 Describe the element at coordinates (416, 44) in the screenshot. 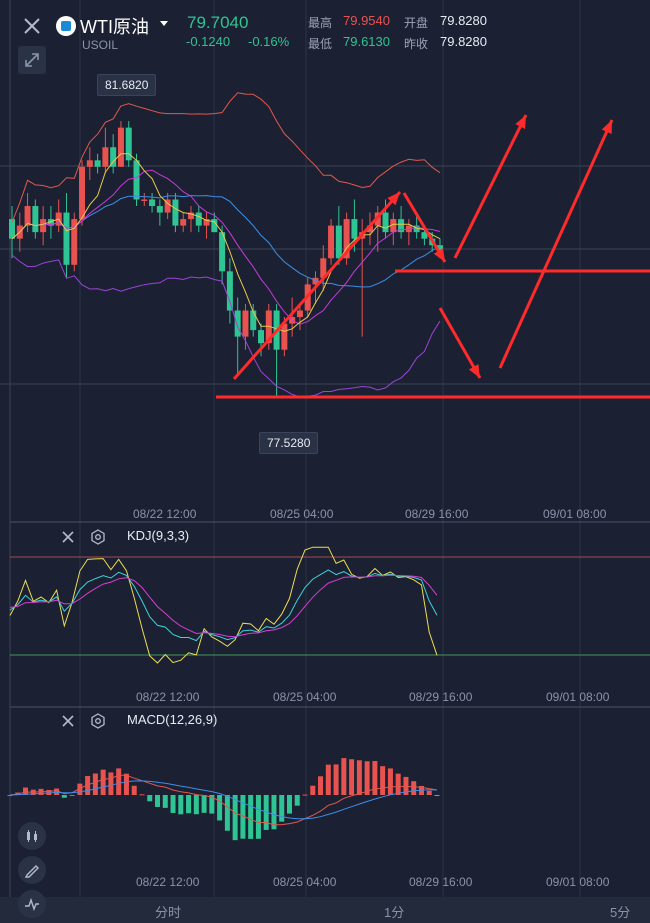

I see `prev-close-label: 昨收` at that location.